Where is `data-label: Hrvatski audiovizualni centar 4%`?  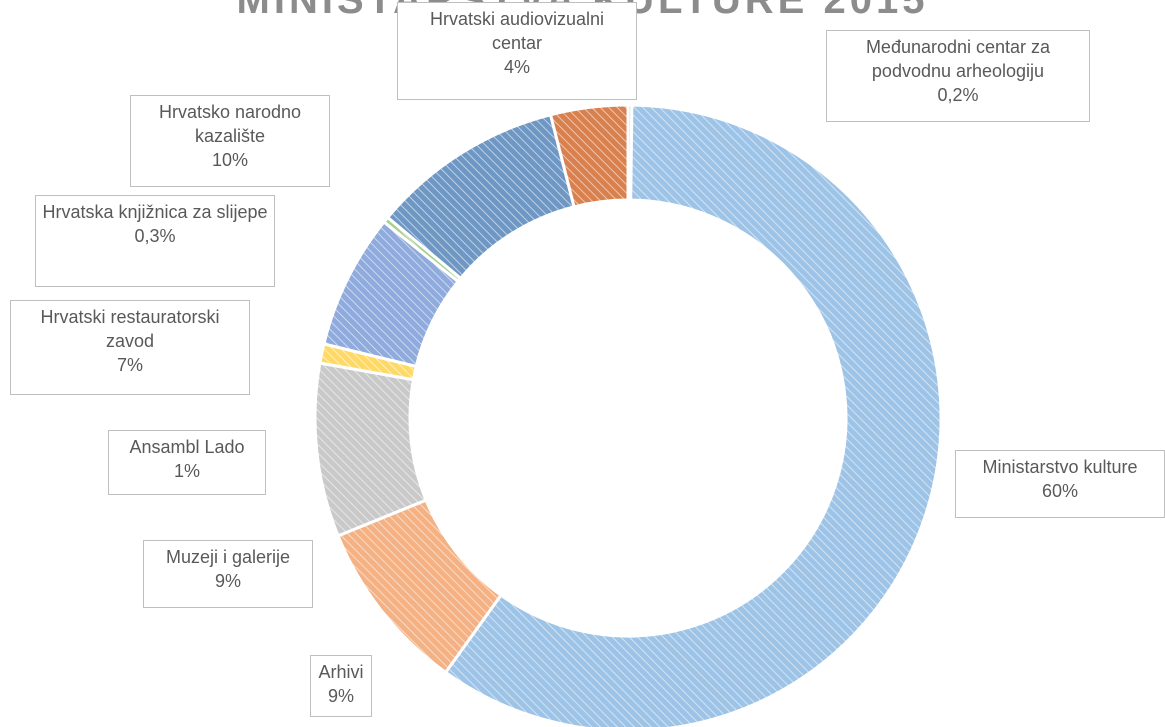 data-label: Hrvatski audiovizualni centar 4% is located at coordinates (517, 51).